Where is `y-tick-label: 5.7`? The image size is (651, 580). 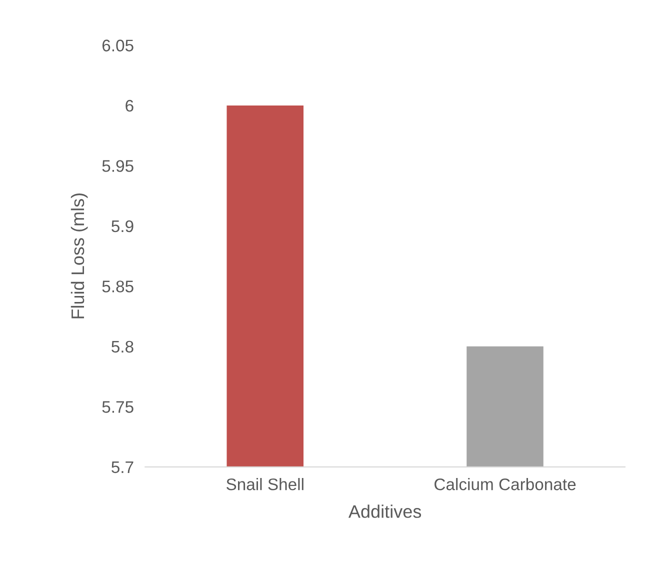
y-tick-label: 5.7 is located at coordinates (123, 467).